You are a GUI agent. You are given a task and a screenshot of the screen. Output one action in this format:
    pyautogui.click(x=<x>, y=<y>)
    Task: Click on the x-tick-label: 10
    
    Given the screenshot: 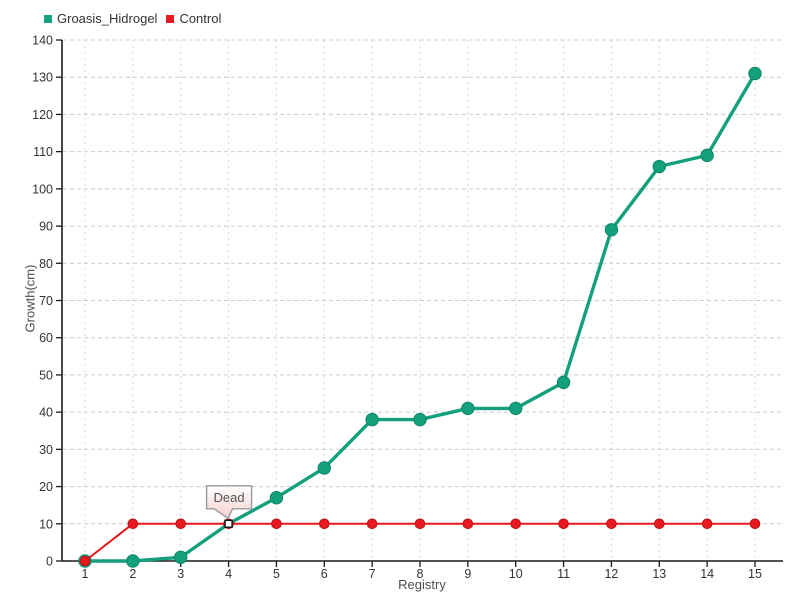 What is the action you would take?
    pyautogui.click(x=516, y=574)
    